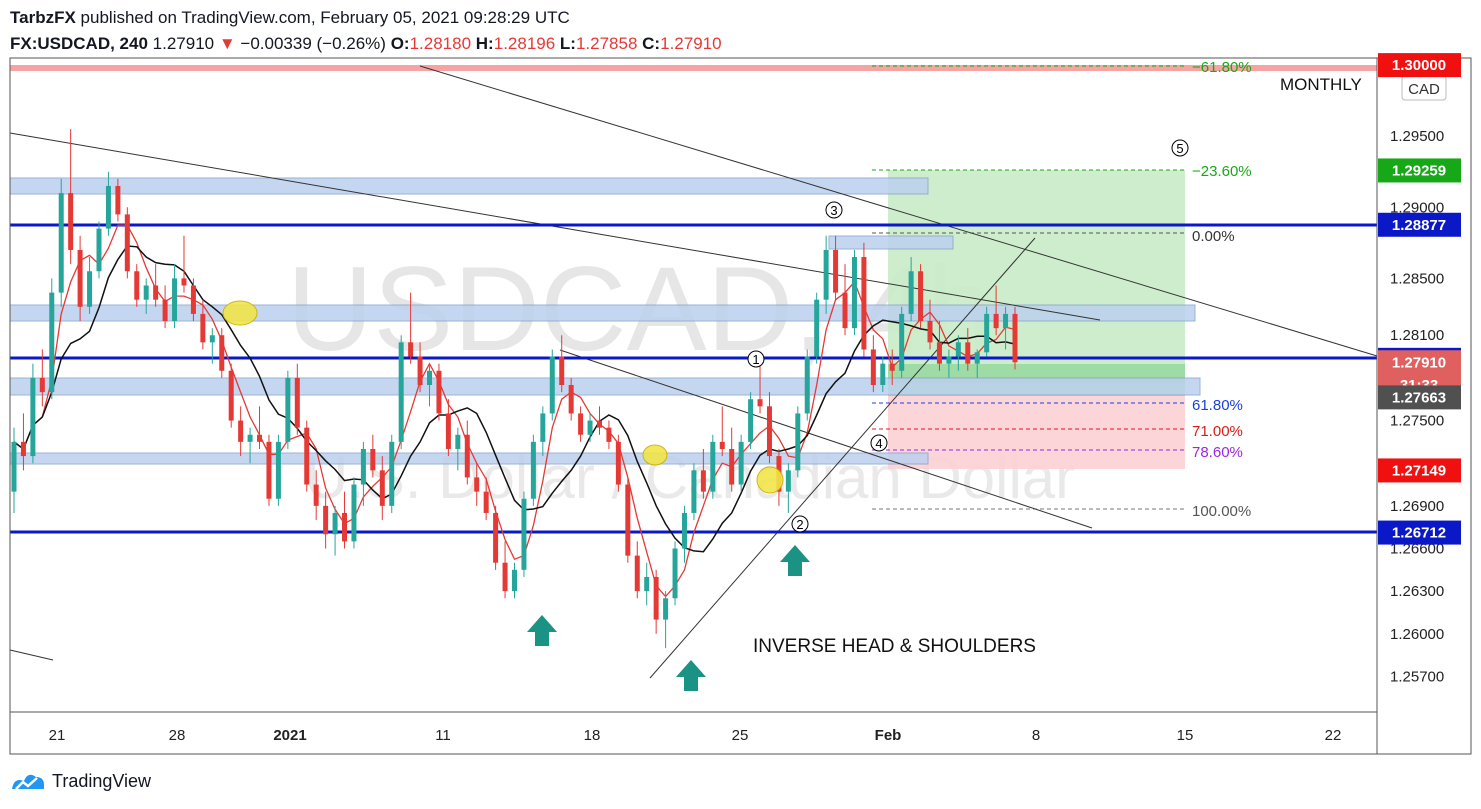 This screenshot has width=1481, height=809. What do you see at coordinates (1417, 421) in the screenshot?
I see `y-tick-label: 1.27500` at bounding box center [1417, 421].